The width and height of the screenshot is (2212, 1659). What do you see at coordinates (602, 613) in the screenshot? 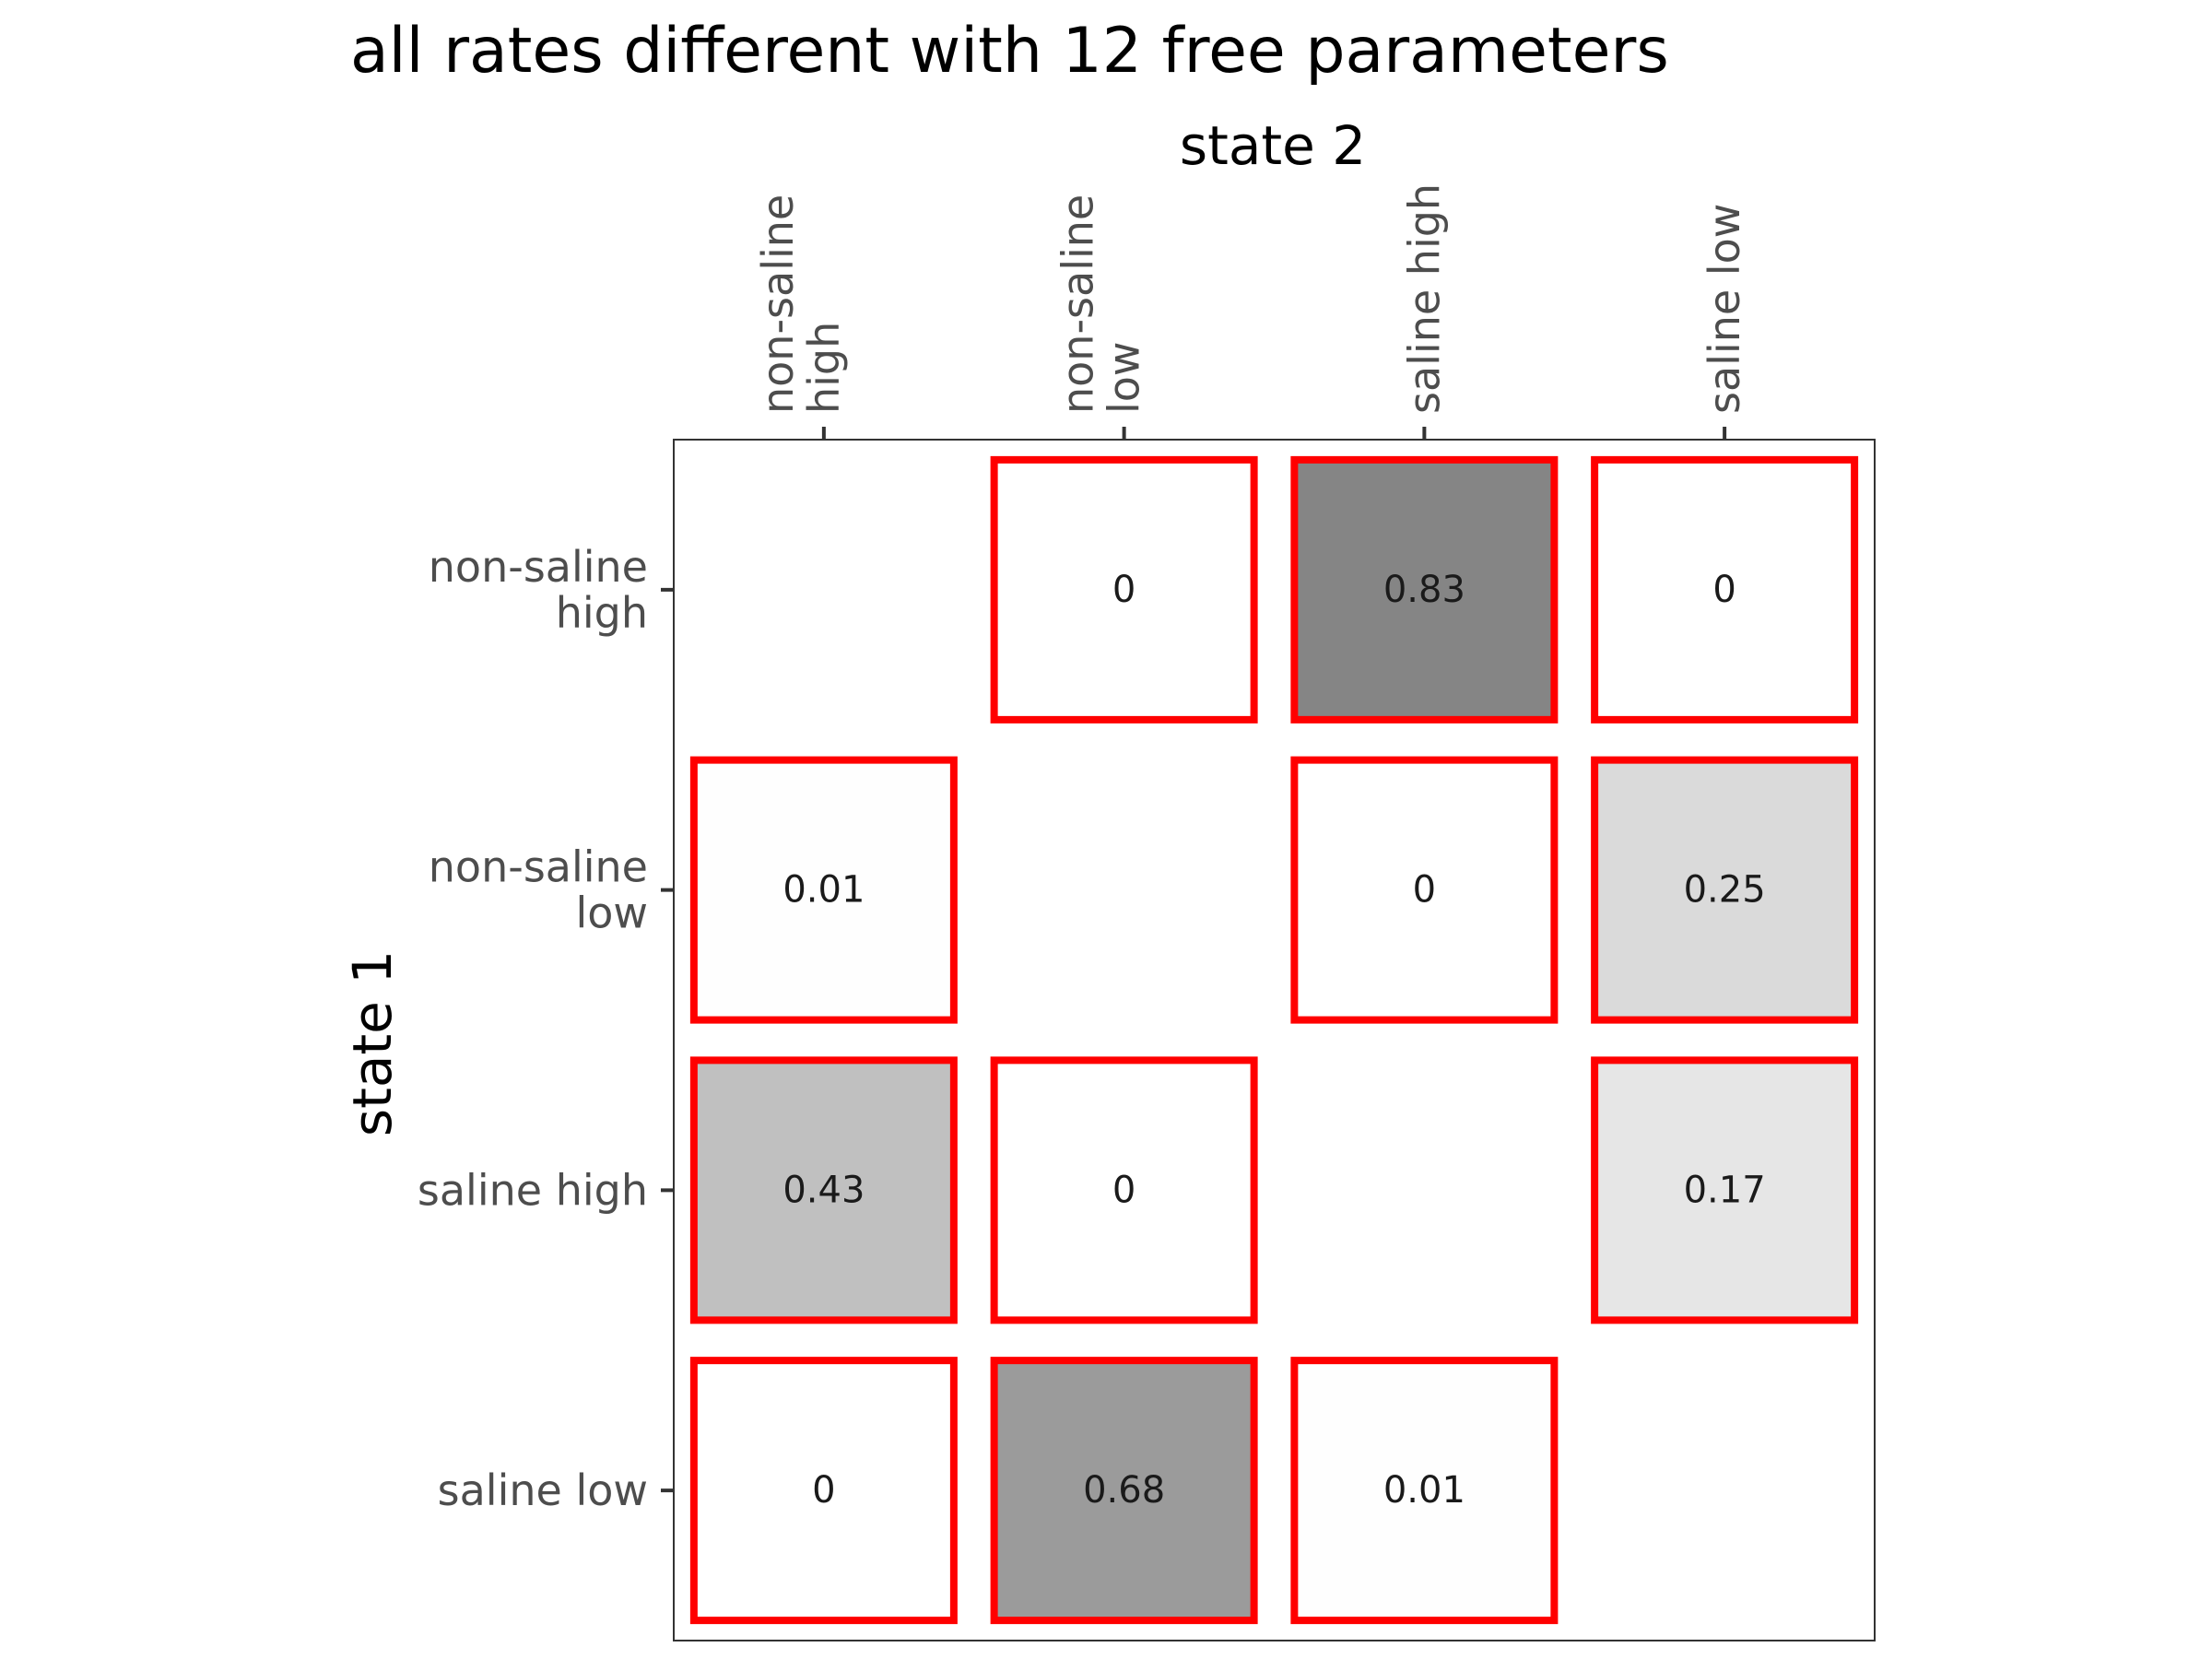
I see `y-tick-label: high` at bounding box center [602, 613].